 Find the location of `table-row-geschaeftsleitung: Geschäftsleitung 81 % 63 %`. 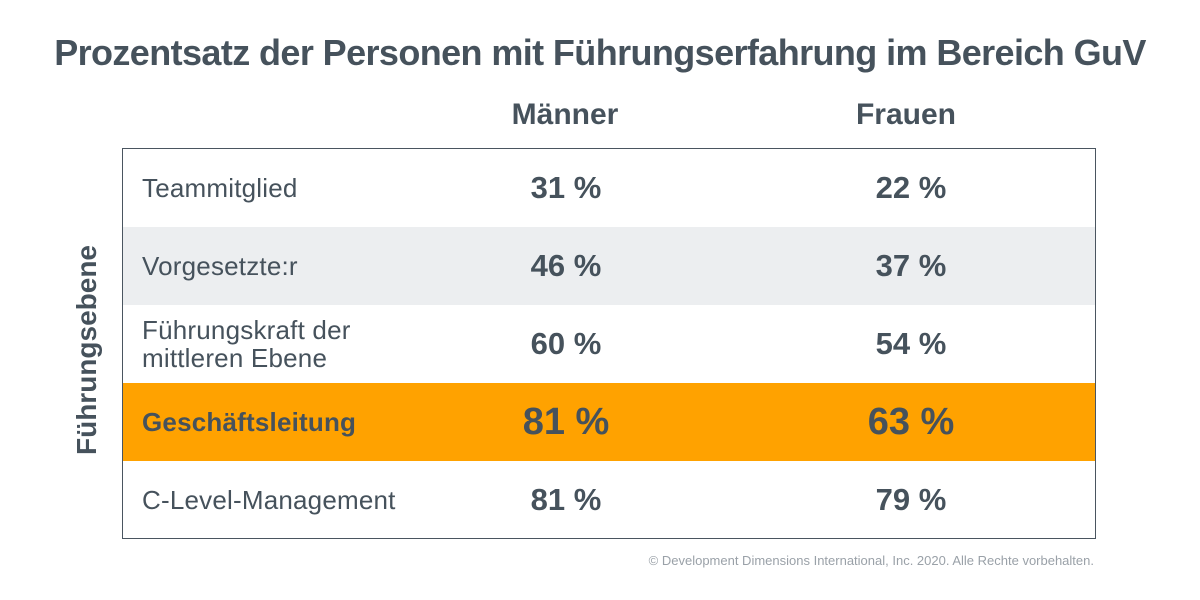

table-row-geschaeftsleitung: Geschäftsleitung 81 % 63 % is located at coordinates (609, 422).